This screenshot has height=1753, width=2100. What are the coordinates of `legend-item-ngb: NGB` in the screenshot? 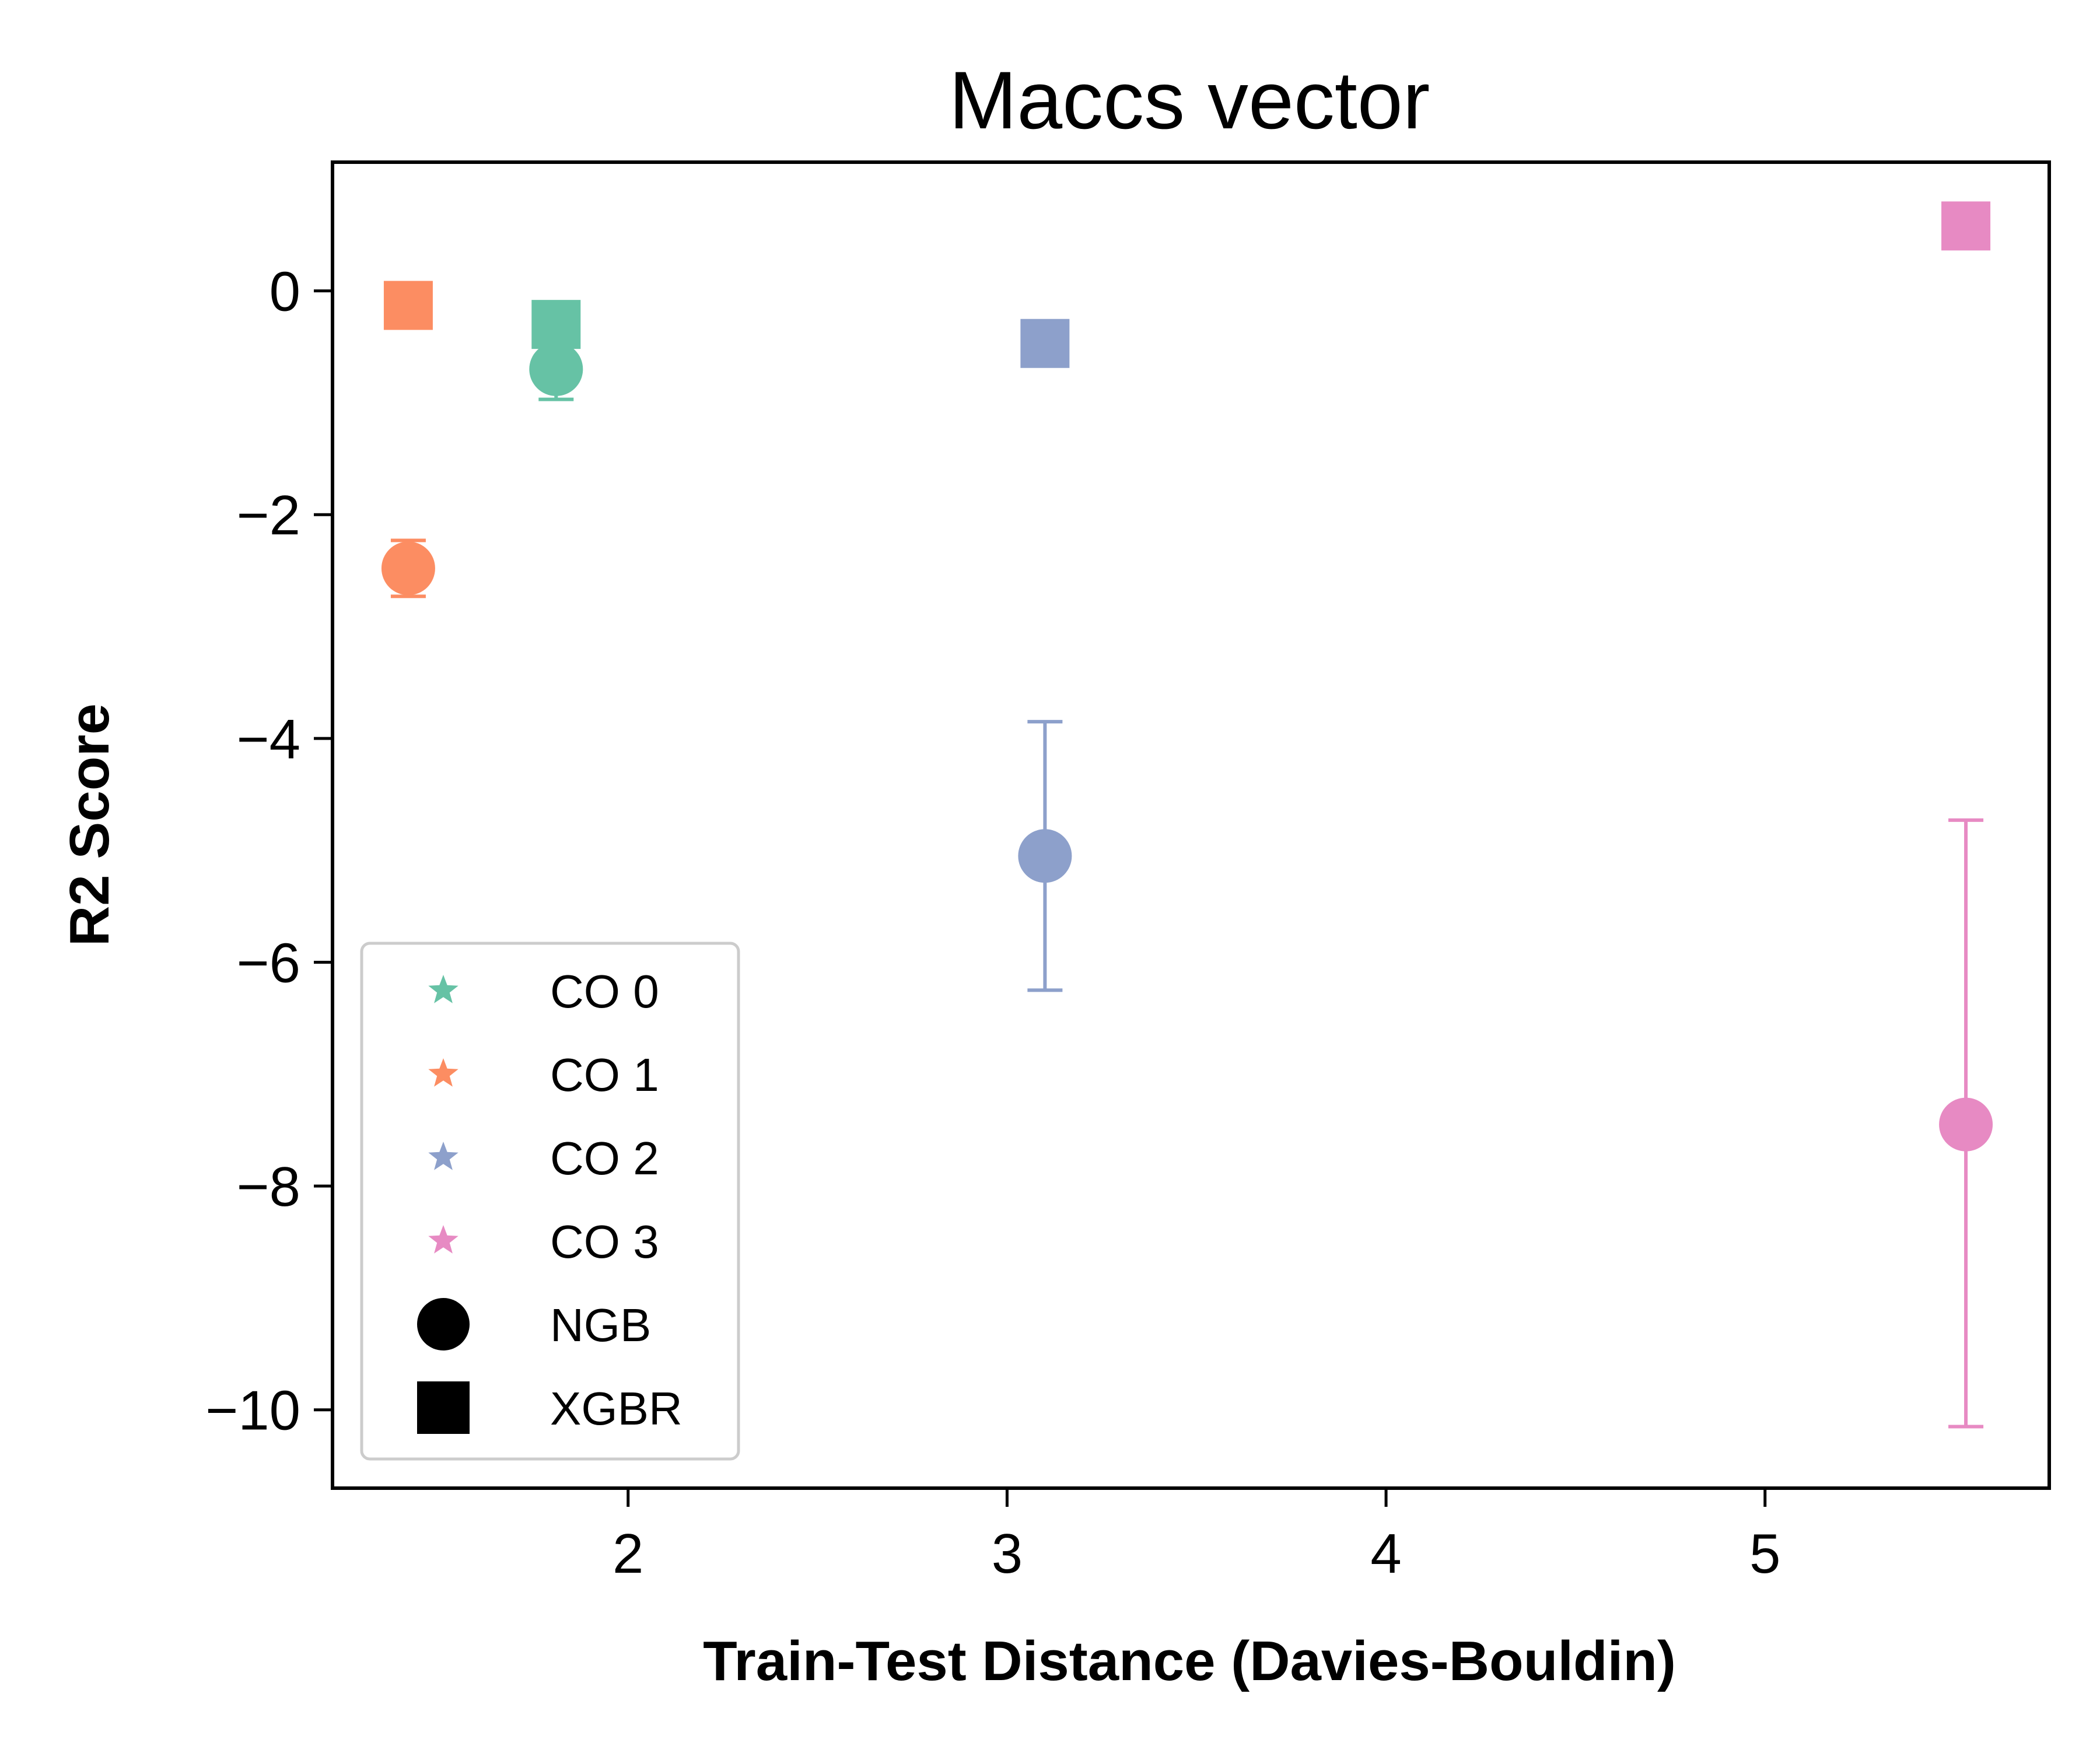 It's located at (534, 1324).